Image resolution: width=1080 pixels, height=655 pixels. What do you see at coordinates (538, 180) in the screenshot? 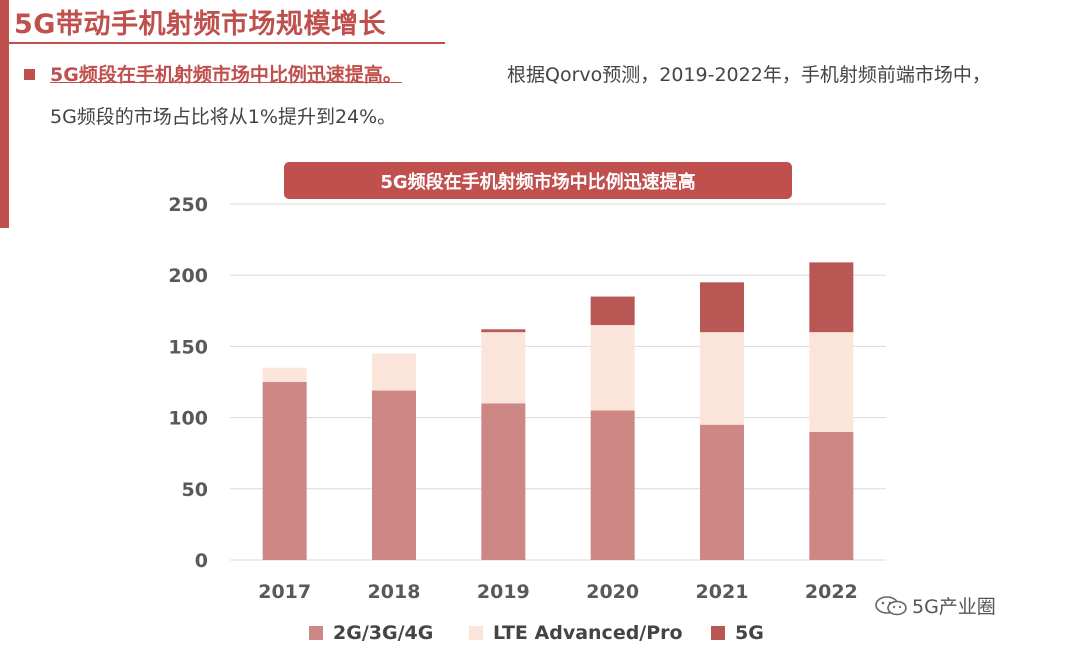
I see `chart-title-banner: 5G频段在手机射频市场中比例迅速提高` at bounding box center [538, 180].